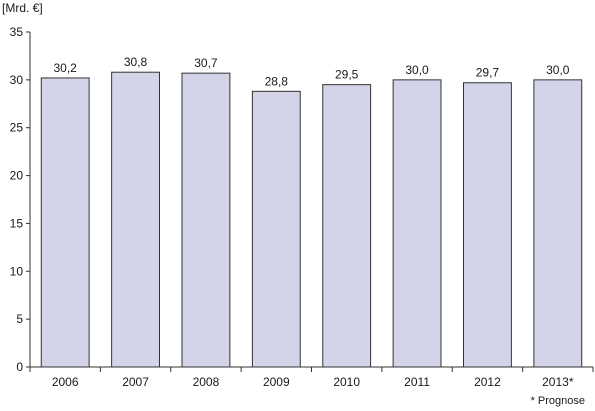 This screenshot has width=595, height=411. I want to click on x-tick-label: 2007, so click(135, 382).